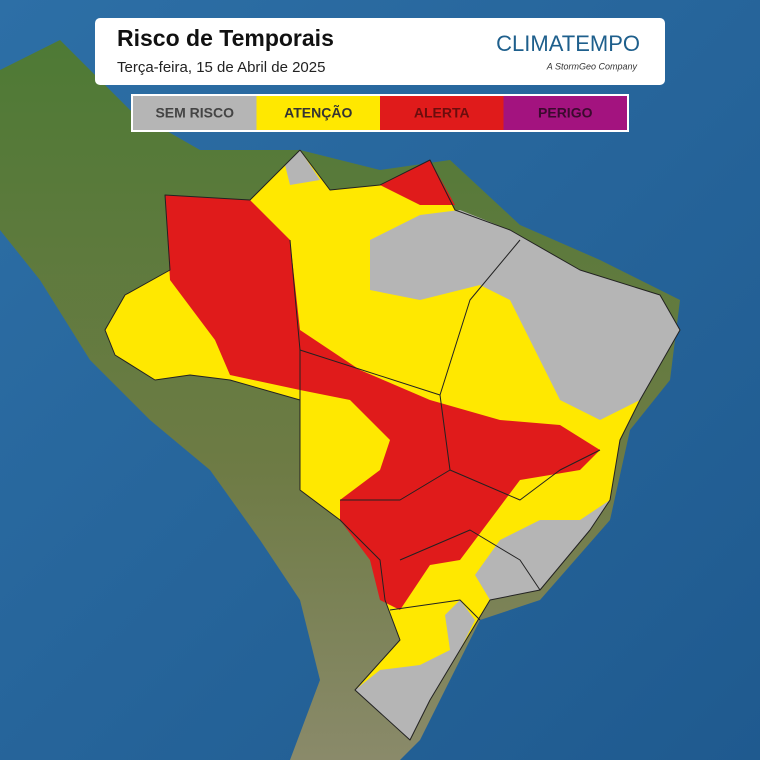 The width and height of the screenshot is (760, 760). What do you see at coordinates (221, 67) in the screenshot?
I see `subtitle: Terça-feira, 15 de Abril de 2025` at bounding box center [221, 67].